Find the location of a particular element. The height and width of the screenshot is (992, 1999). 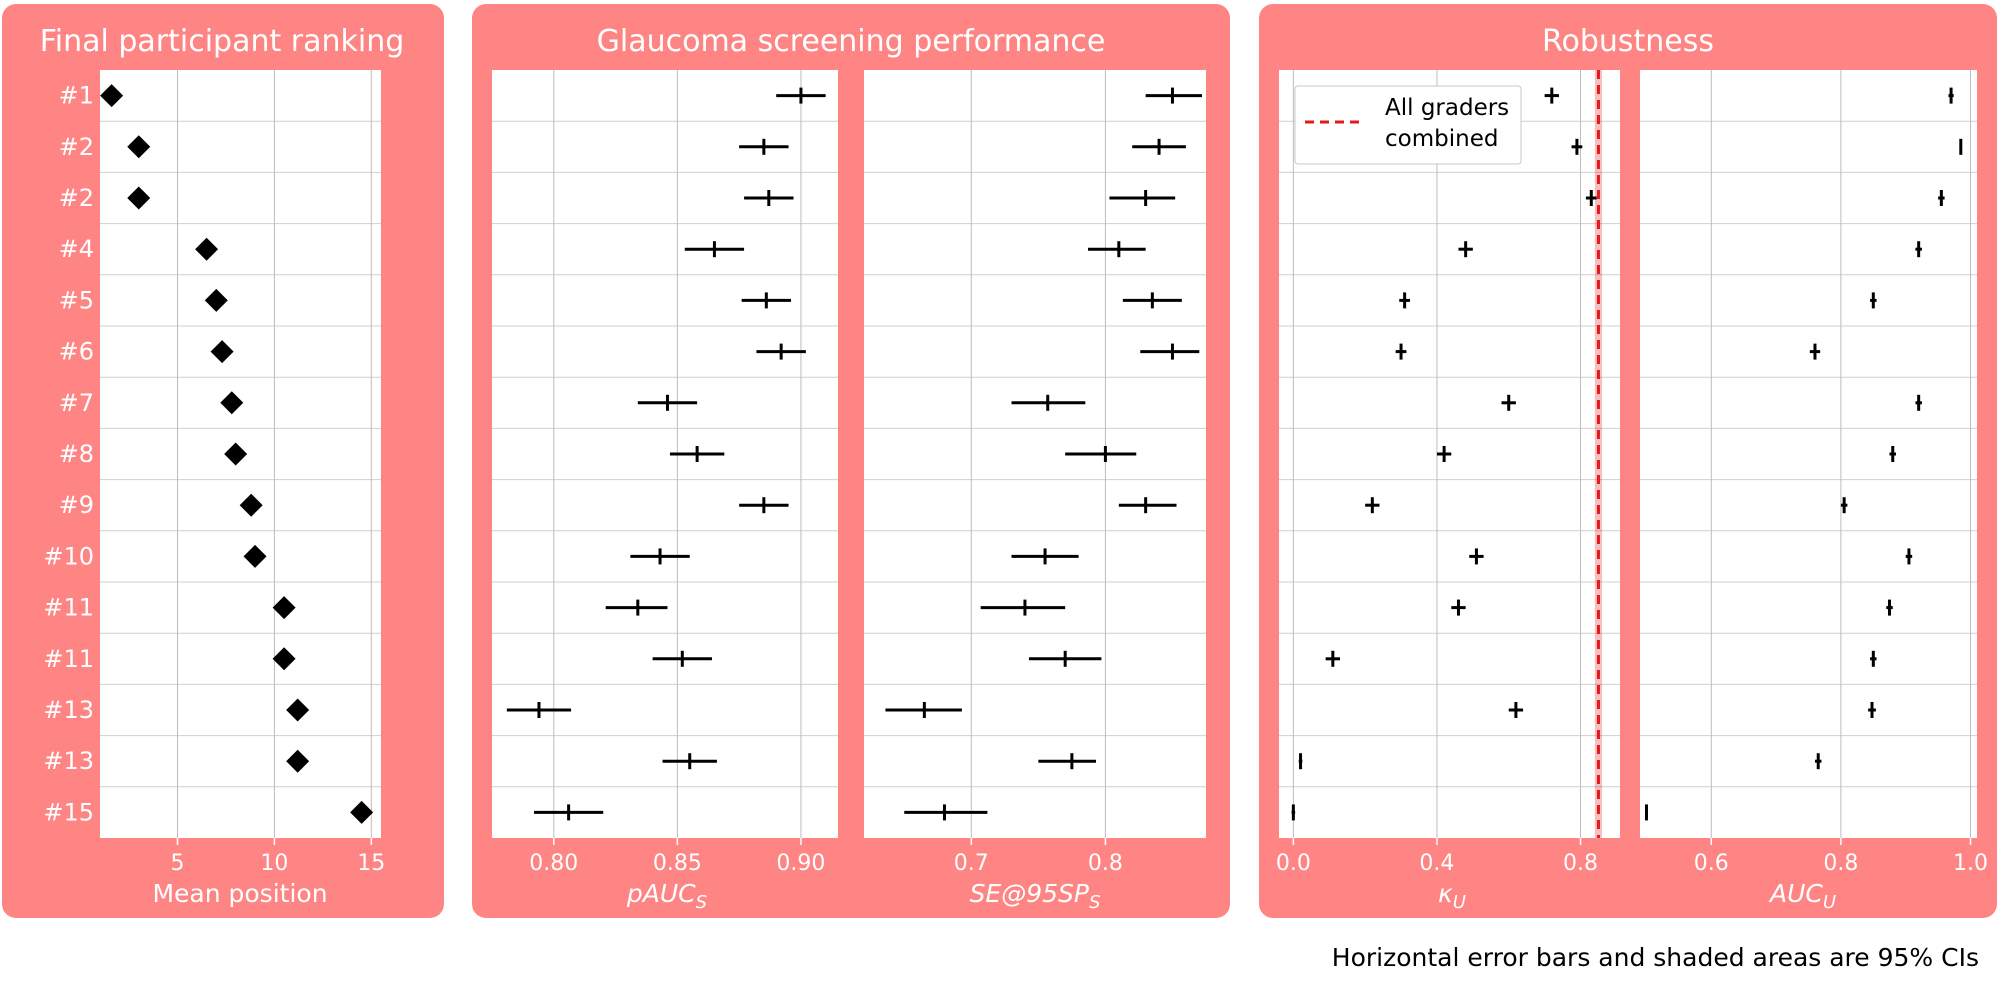

rank-labels: #1 #2 #2 #4 #5 #6 #7 #8 #9 #10 #11 #11 #13 #13 #15 is located at coordinates (68, 454).